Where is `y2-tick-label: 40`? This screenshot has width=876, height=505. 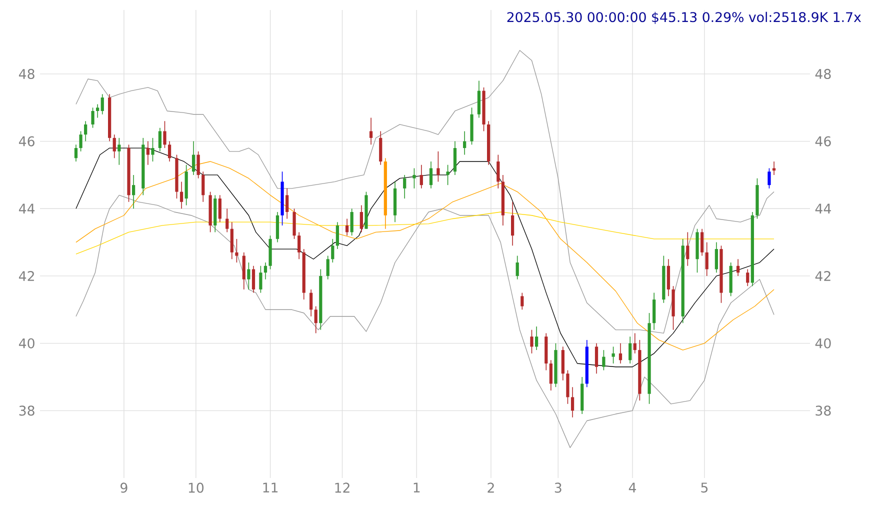
y2-tick-label: 40 is located at coordinates (823, 343).